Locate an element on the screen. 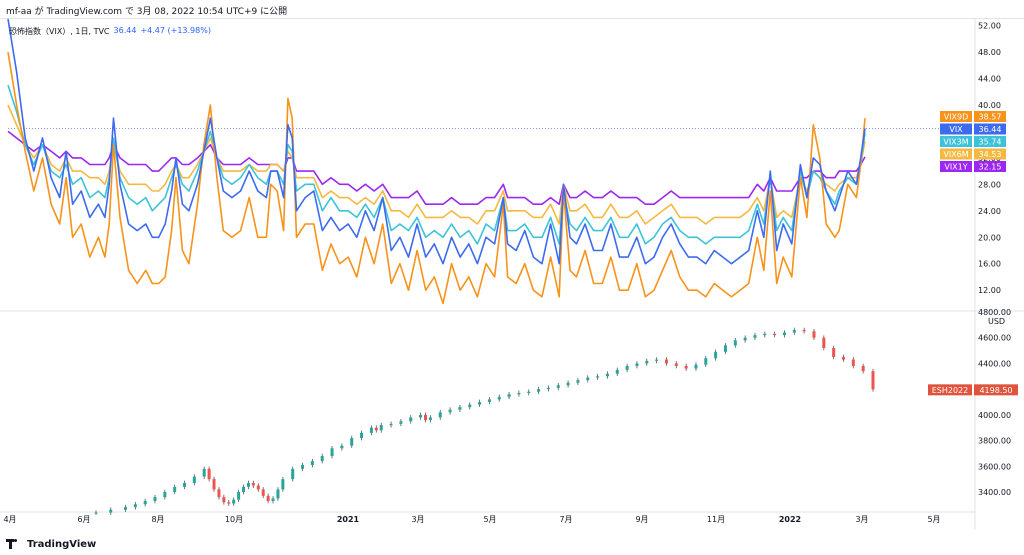  y-tick-label: 44.00 is located at coordinates (989, 79).